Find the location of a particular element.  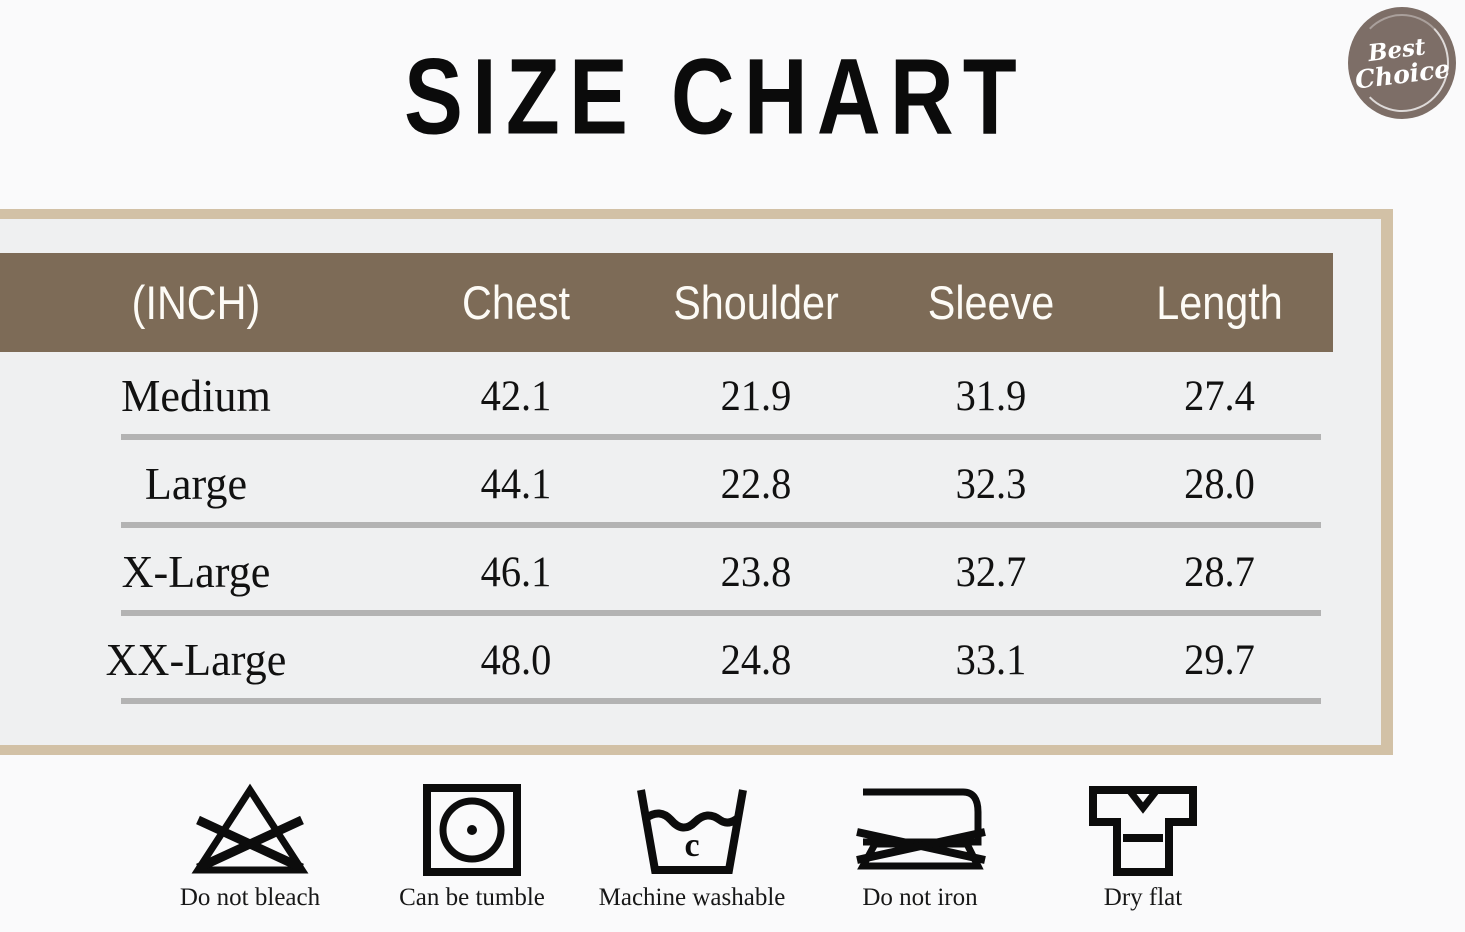

table-row: XX-Large 48.0 24.8 33.1 29.7 is located at coordinates (666, 660).